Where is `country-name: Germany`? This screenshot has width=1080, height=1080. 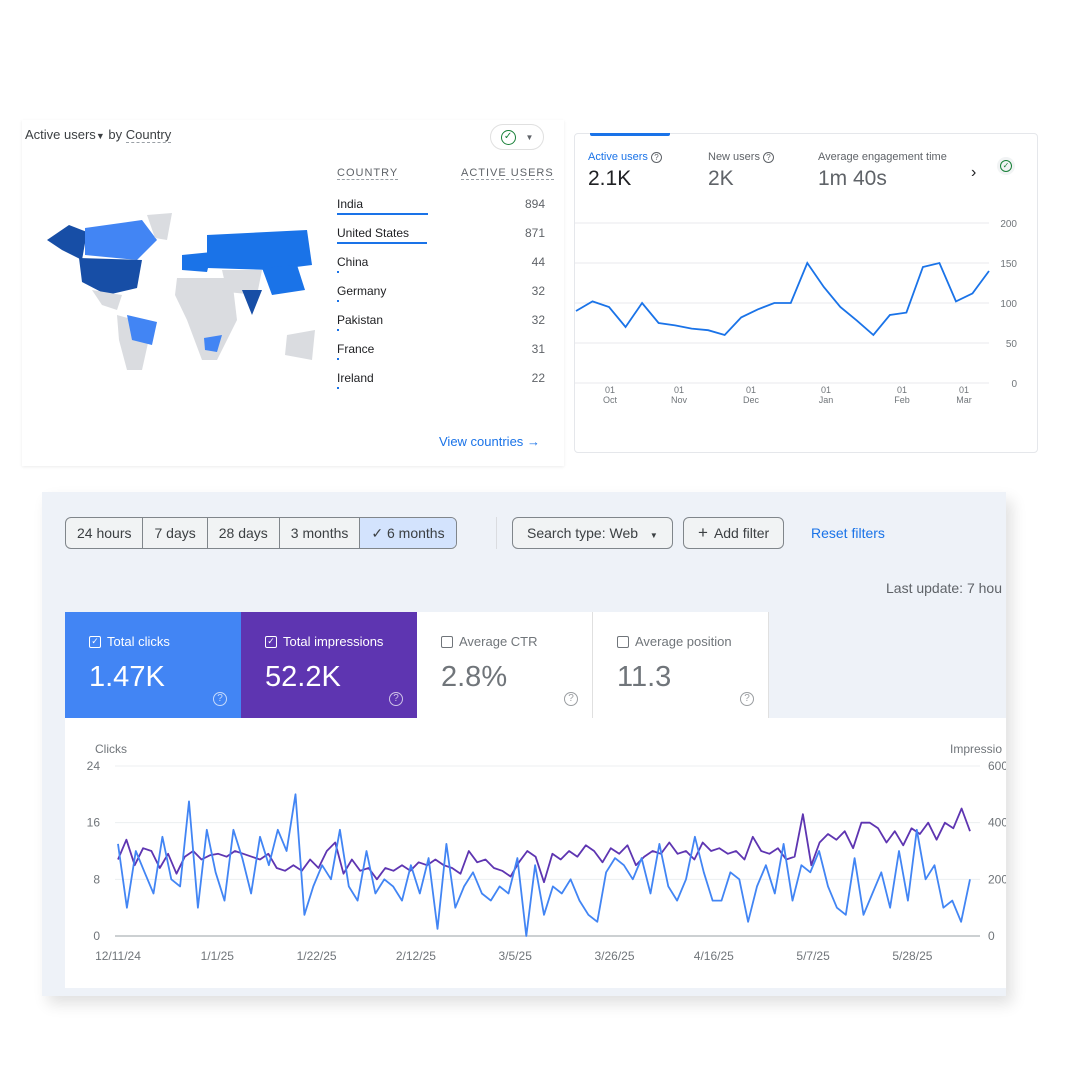 country-name: Germany is located at coordinates (362, 291).